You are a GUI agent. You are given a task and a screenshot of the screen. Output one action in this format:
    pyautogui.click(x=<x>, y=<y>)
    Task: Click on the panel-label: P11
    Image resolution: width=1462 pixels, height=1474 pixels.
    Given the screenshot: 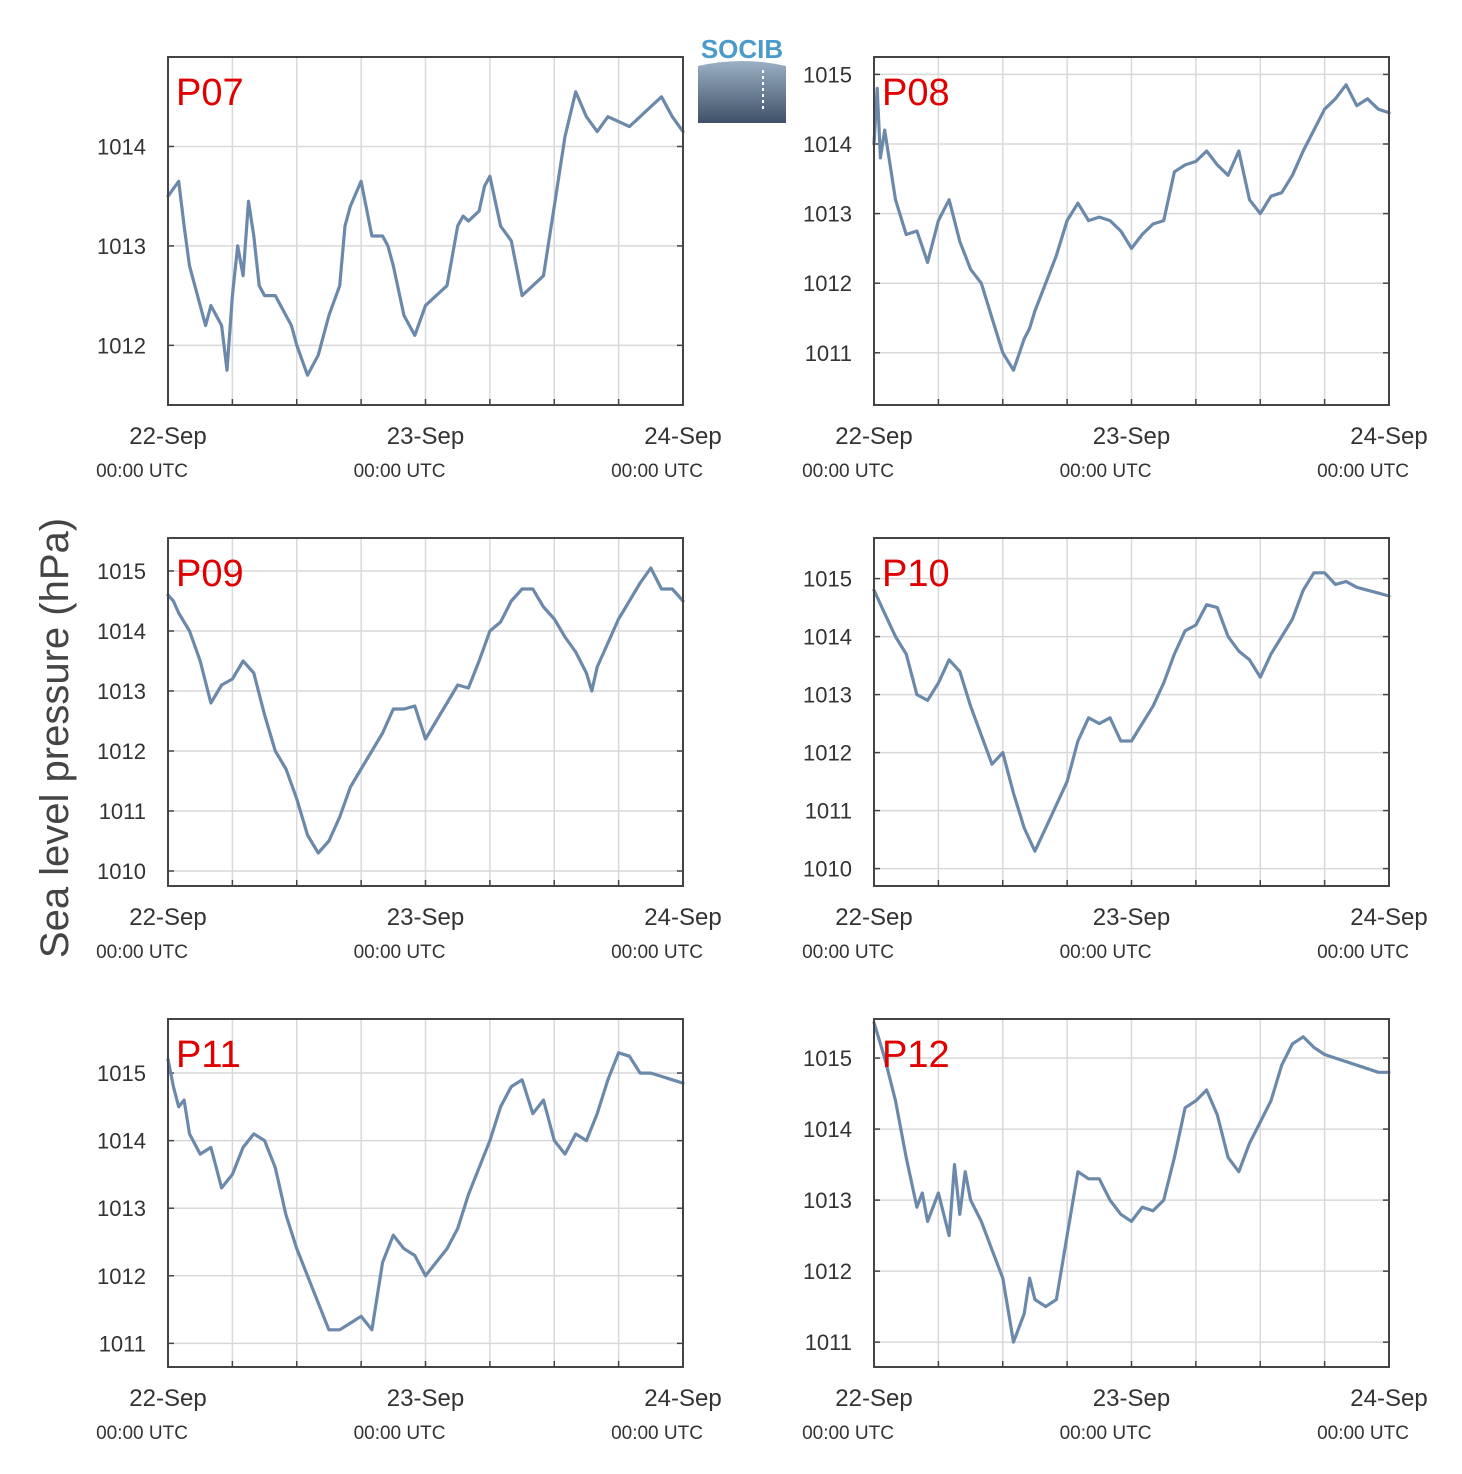 What is the action you would take?
    pyautogui.click(x=208, y=1055)
    